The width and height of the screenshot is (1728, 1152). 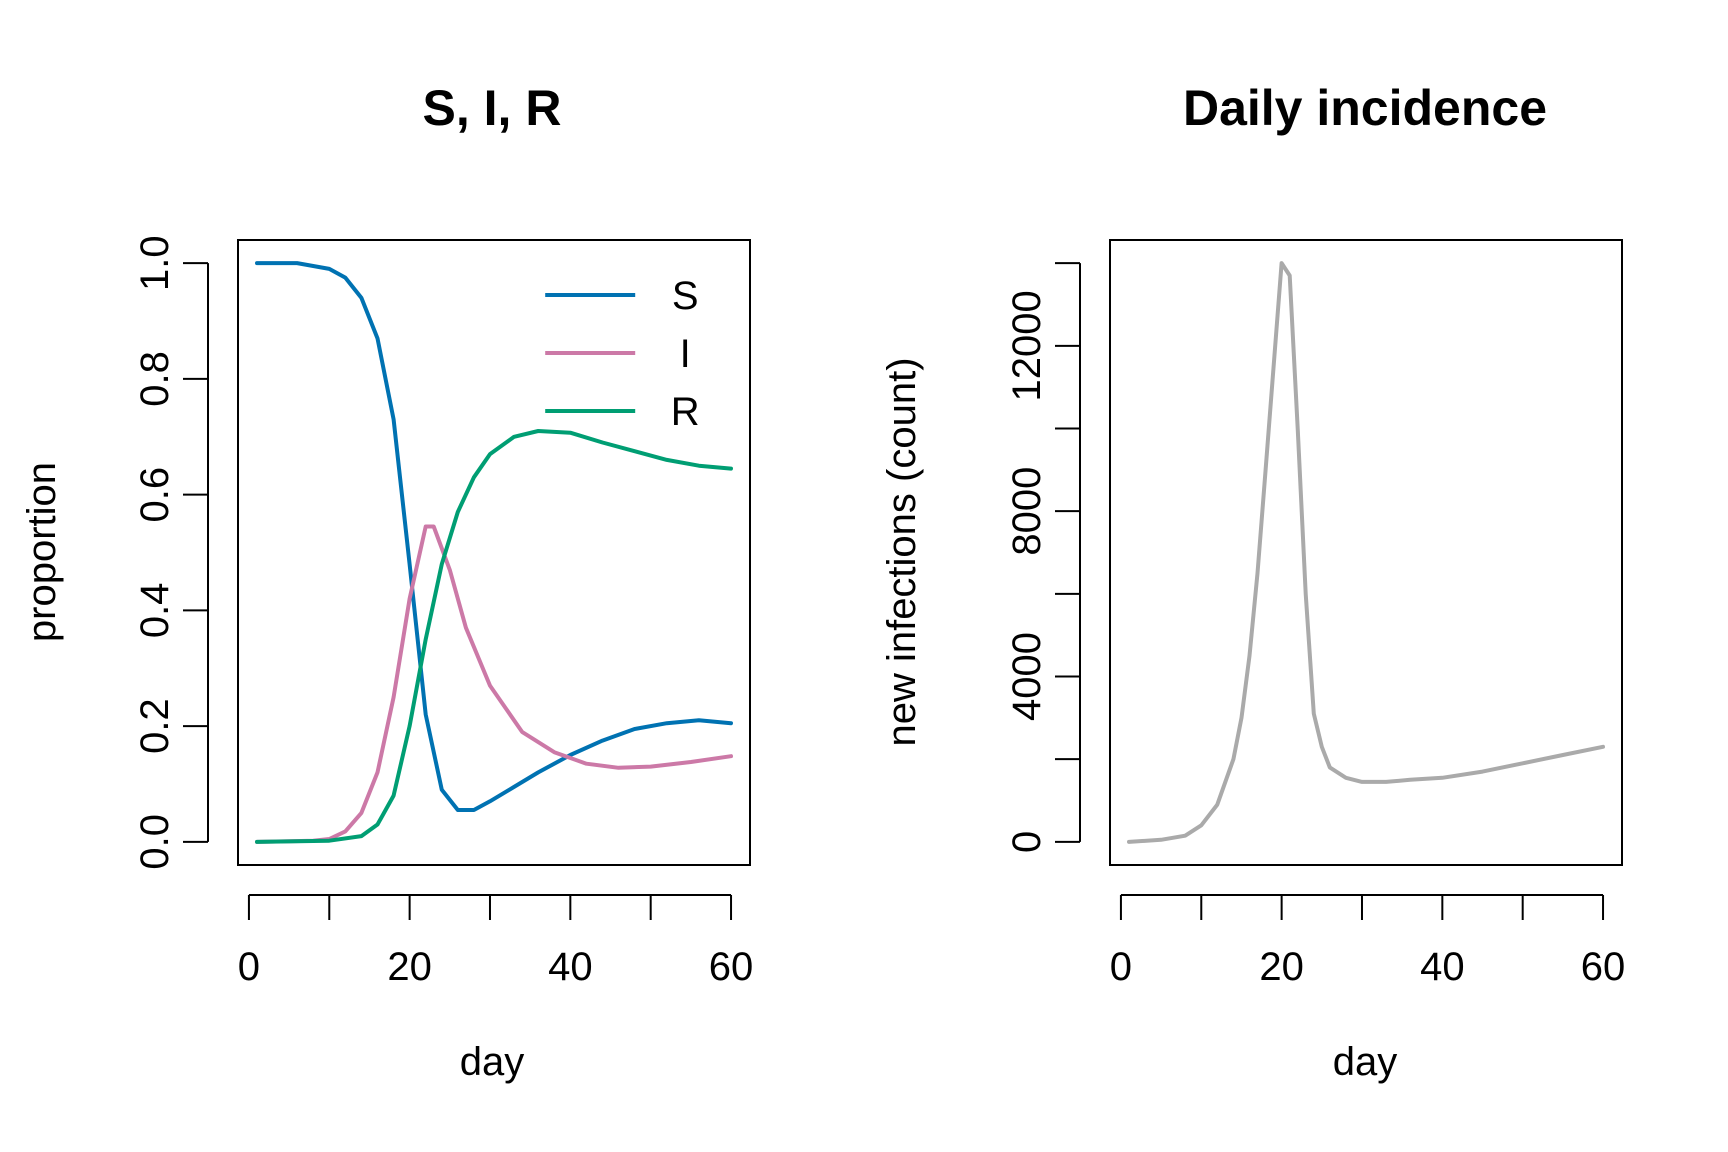 What do you see at coordinates (685, 412) in the screenshot?
I see `legend-label: R` at bounding box center [685, 412].